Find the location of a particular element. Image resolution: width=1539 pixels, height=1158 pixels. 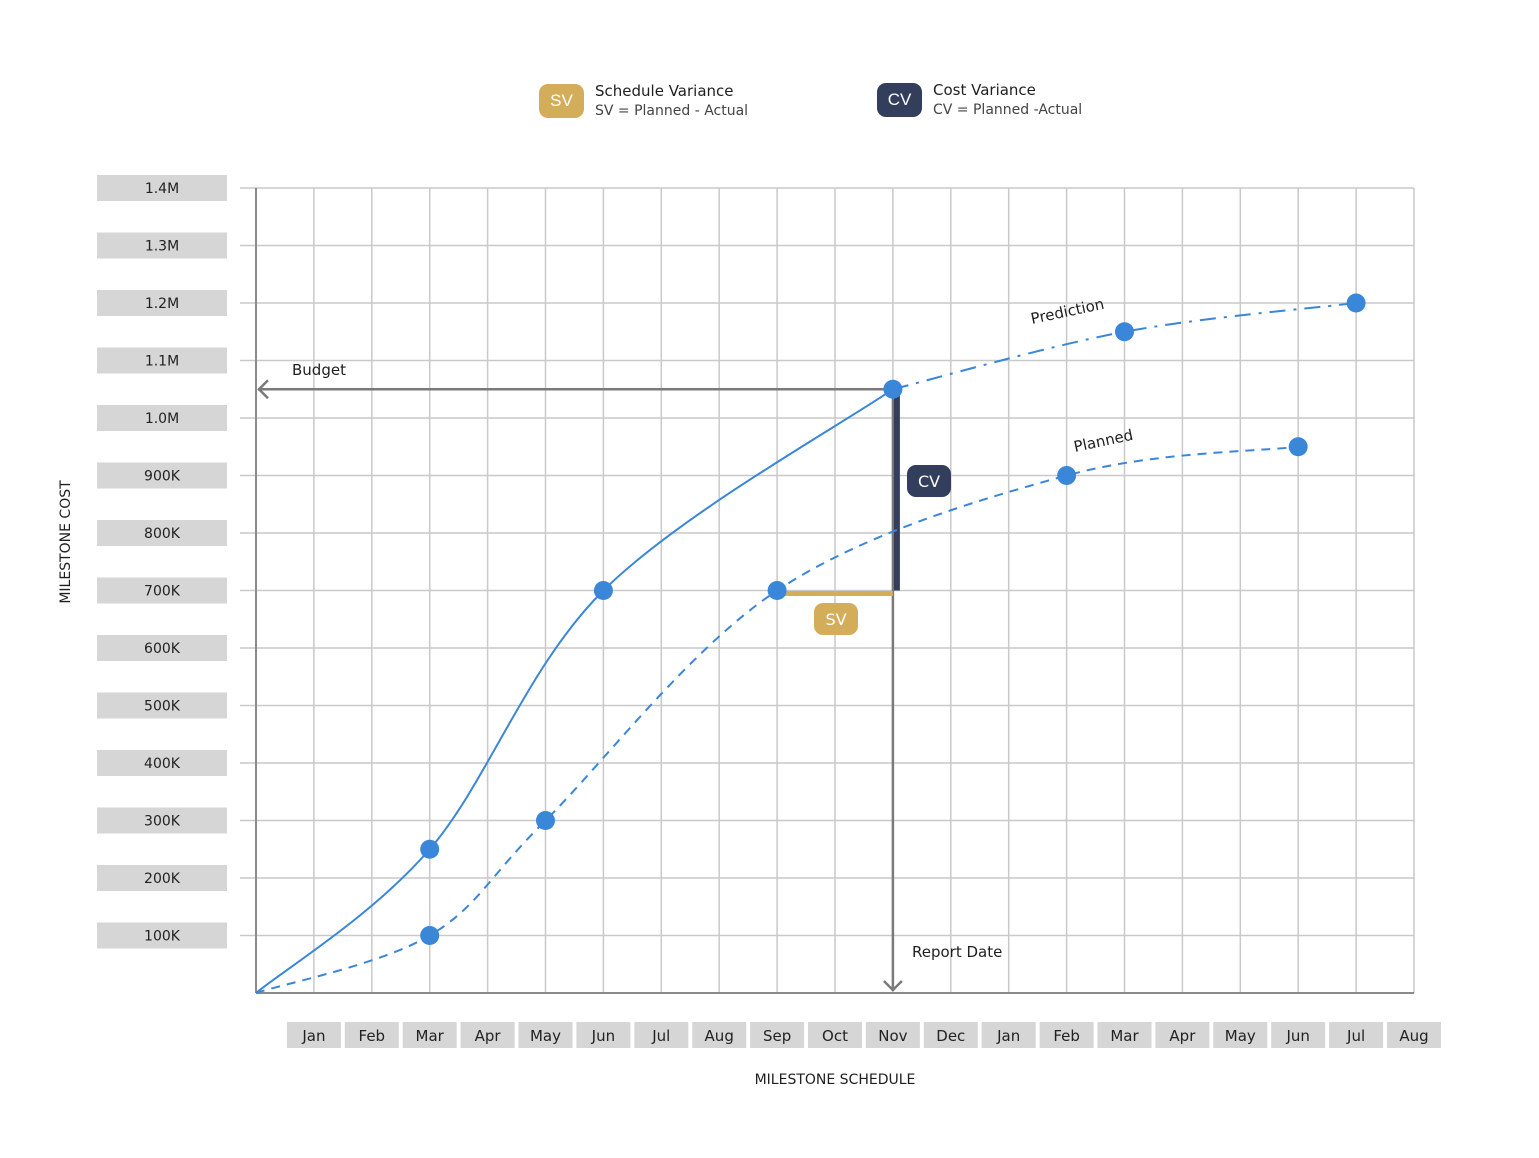

y-tick-label: 500K is located at coordinates (162, 707).